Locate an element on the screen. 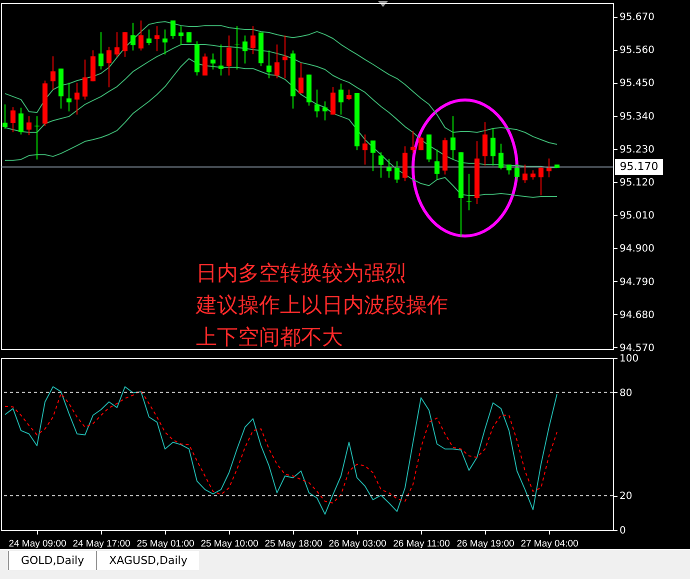 This screenshot has width=690, height=579. text: XAGUSD,Daily is located at coordinates (148, 560).